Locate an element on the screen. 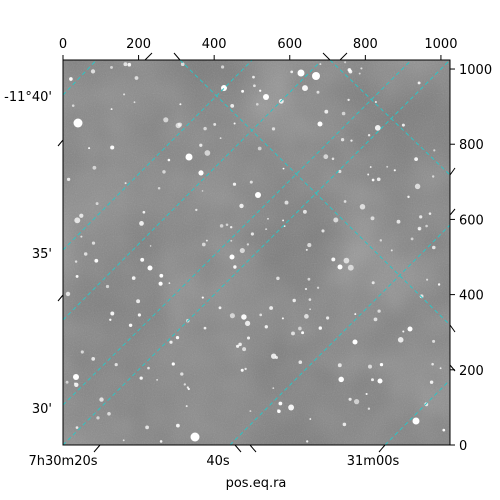  y-tick-label: 1000 is located at coordinates (475, 70).